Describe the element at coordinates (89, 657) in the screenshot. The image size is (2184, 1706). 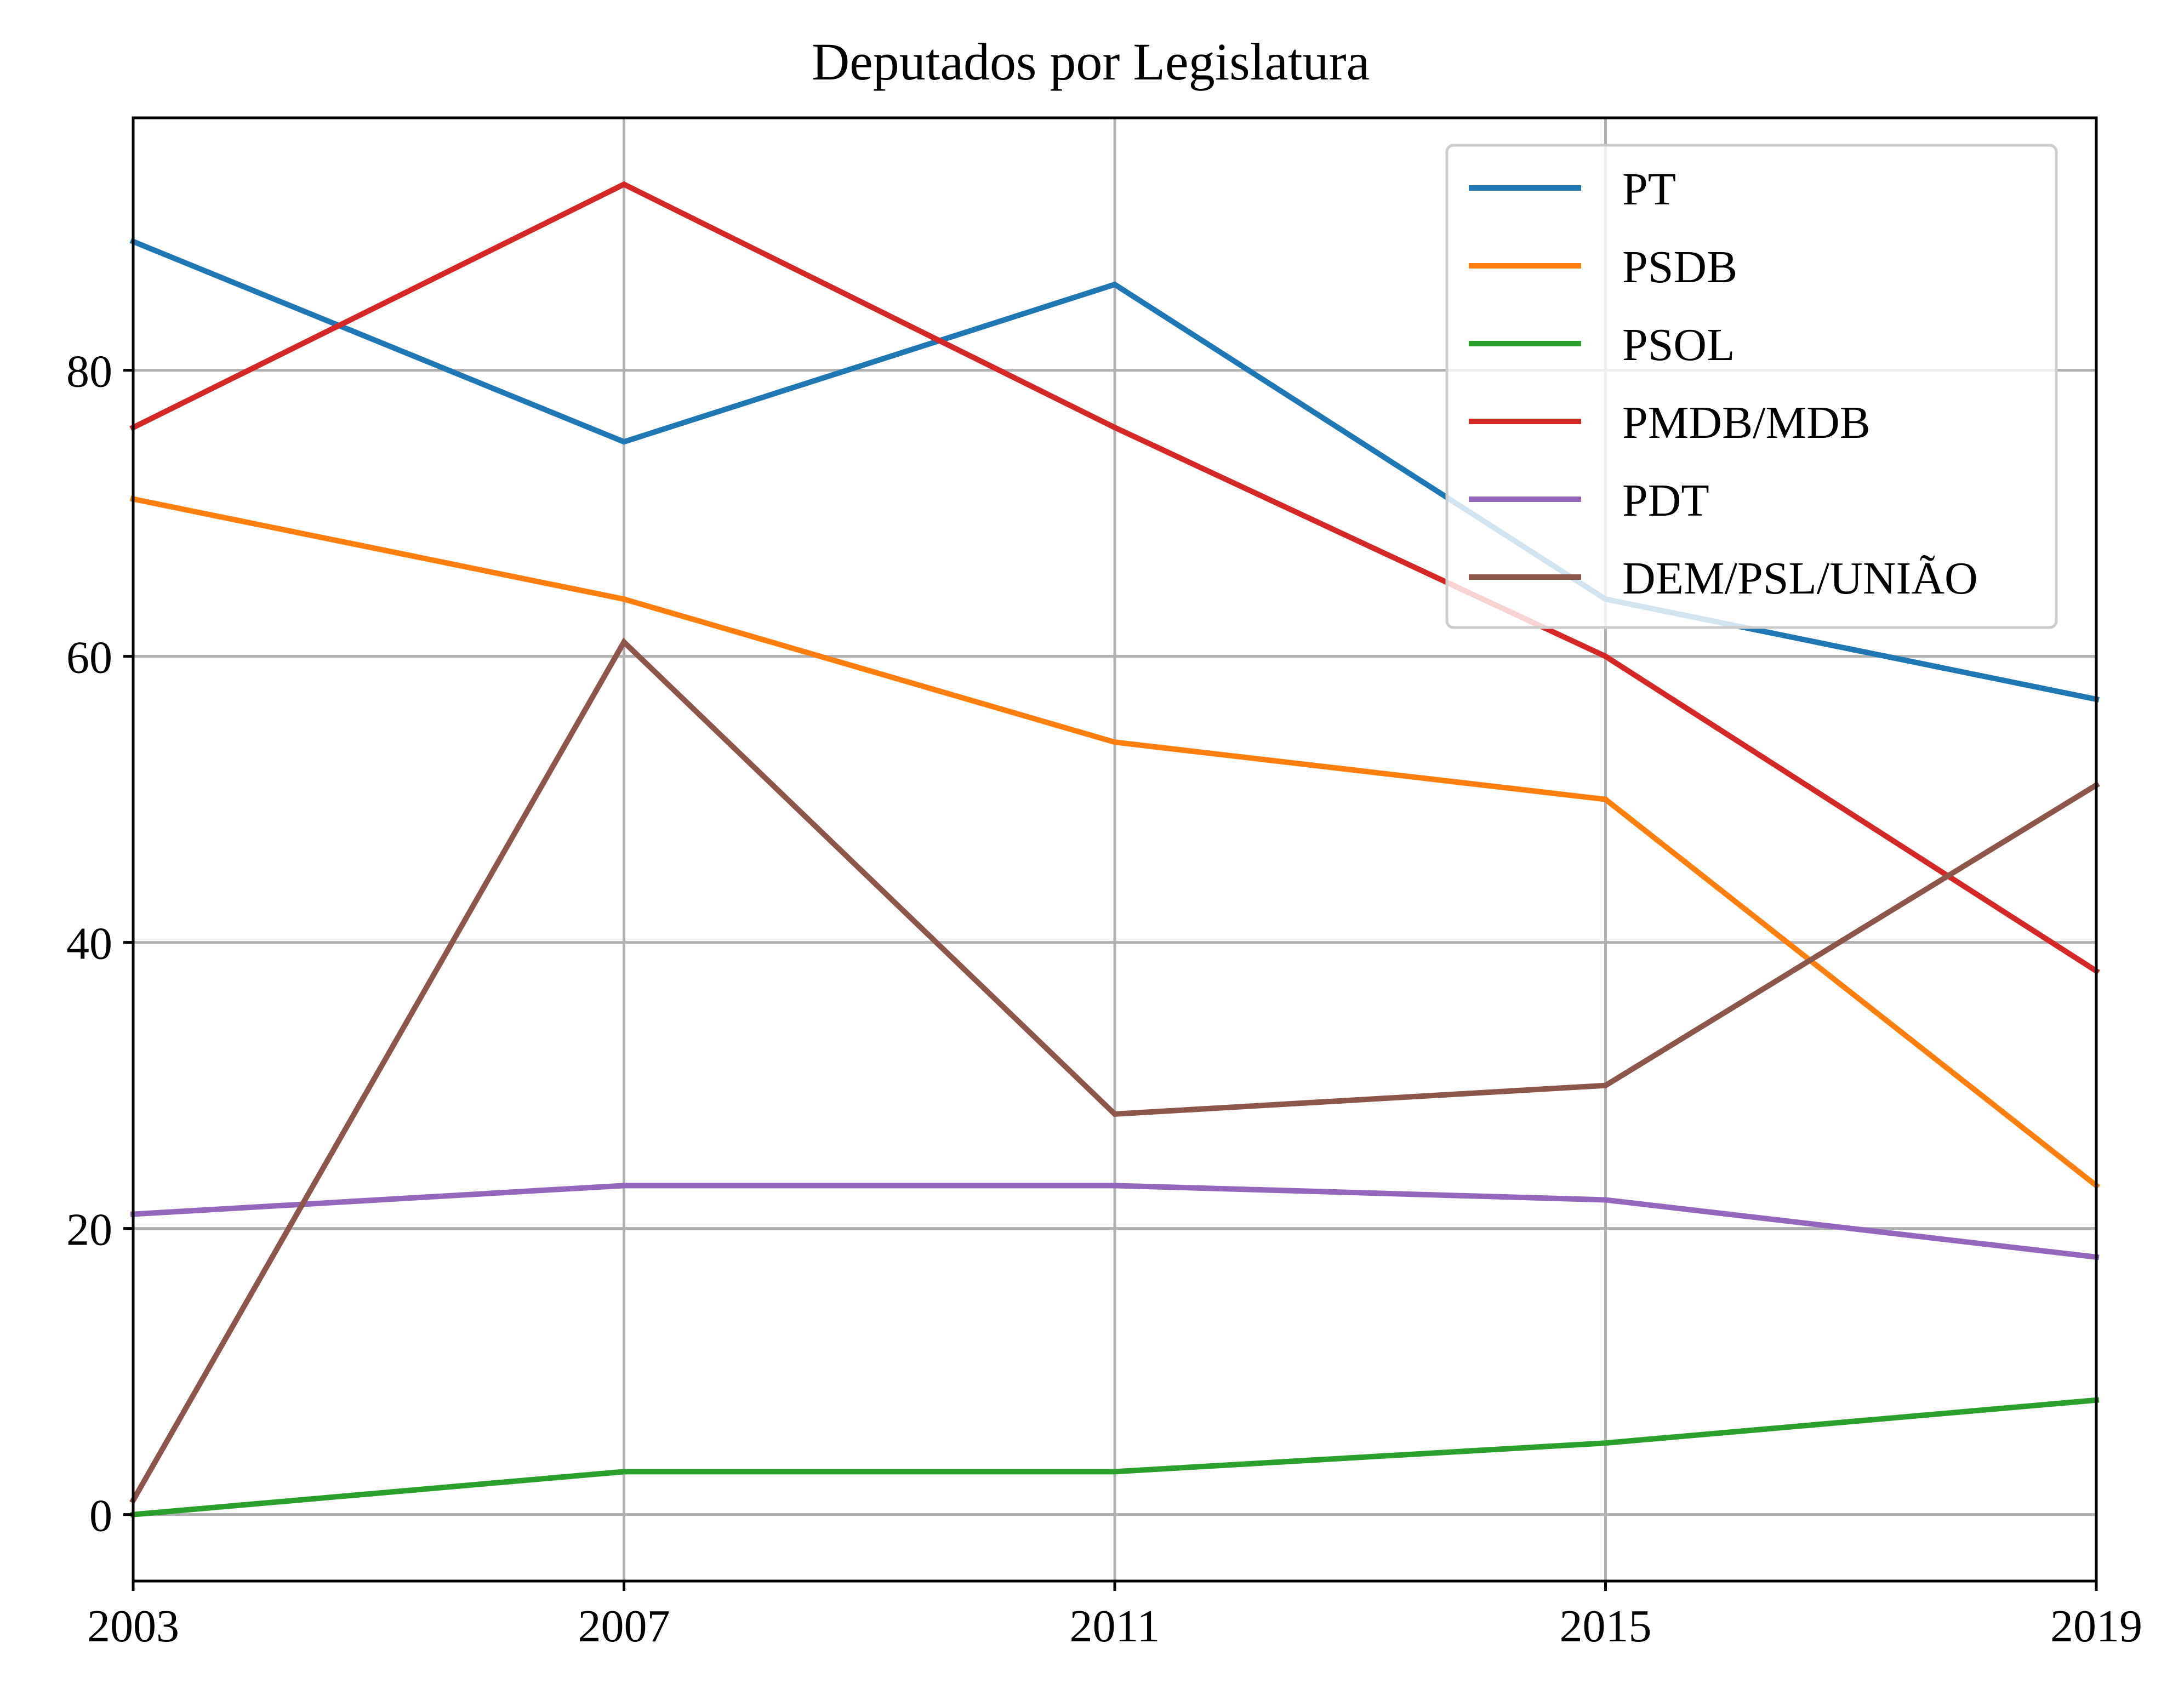
I see `y-tick-label: 60` at that location.